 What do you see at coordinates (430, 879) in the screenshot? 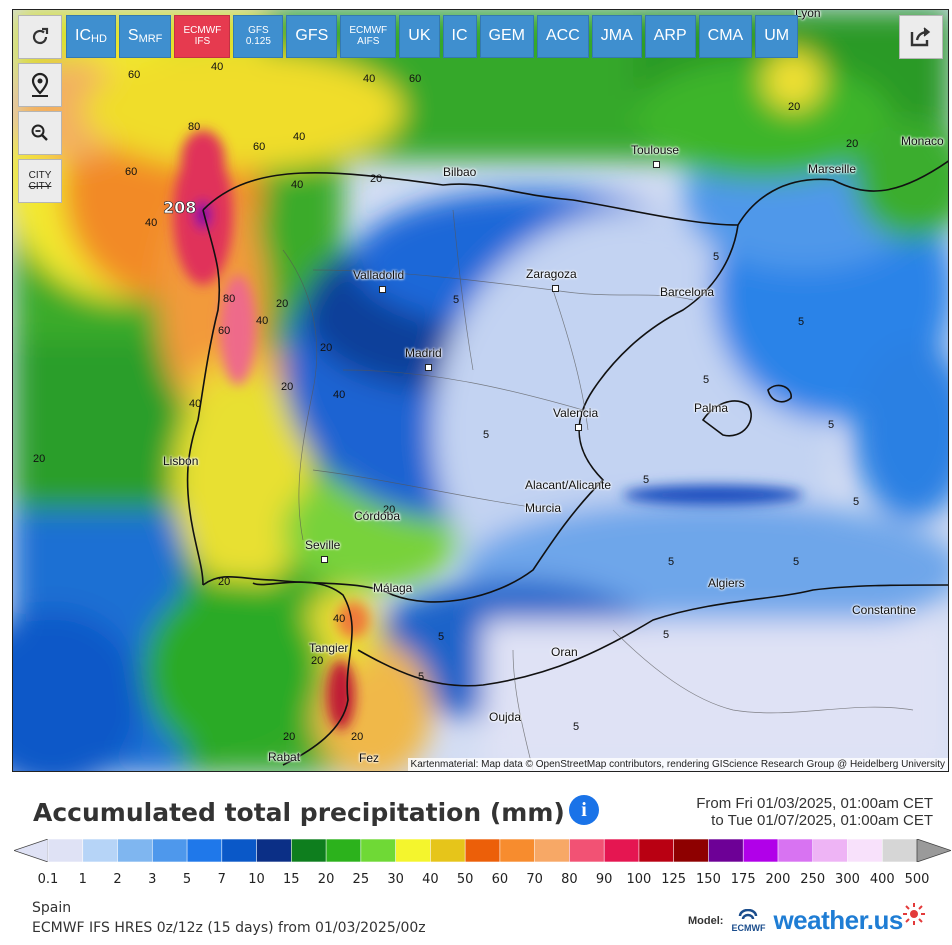
I see `scale-label: 40` at bounding box center [430, 879].